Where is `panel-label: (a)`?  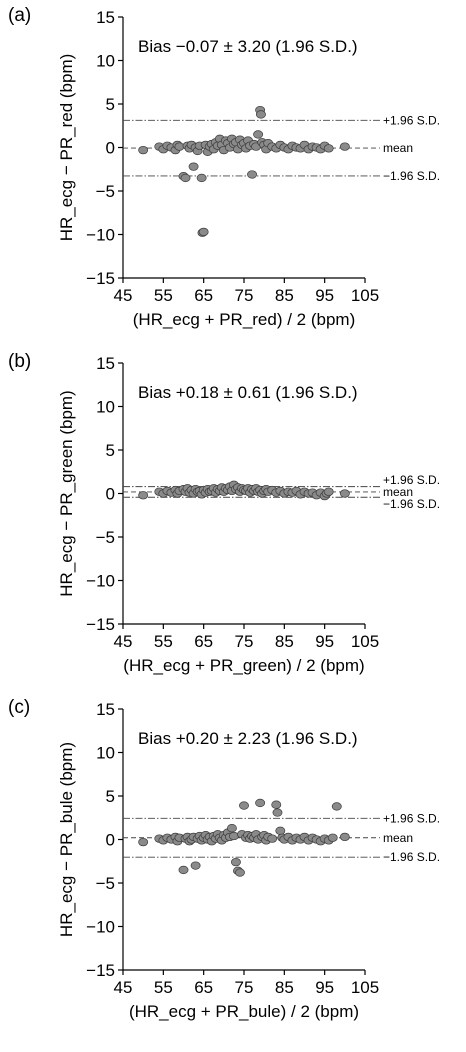
panel-label: (a) is located at coordinates (19, 15).